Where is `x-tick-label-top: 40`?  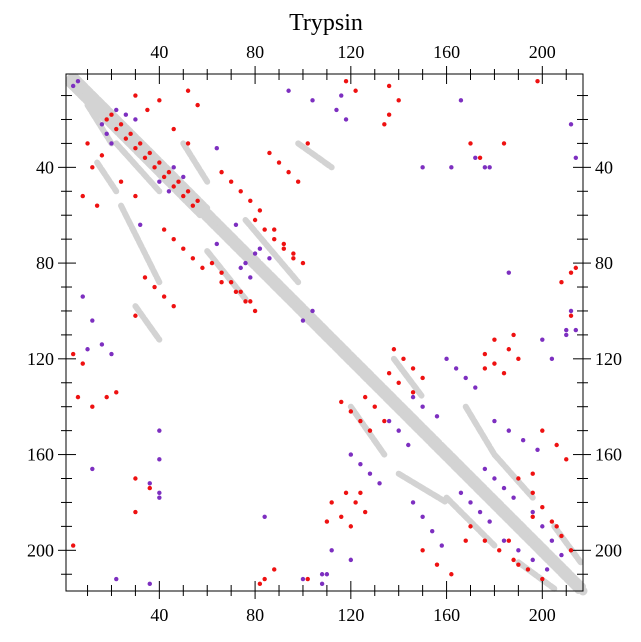 x-tick-label-top: 40 is located at coordinates (159, 52).